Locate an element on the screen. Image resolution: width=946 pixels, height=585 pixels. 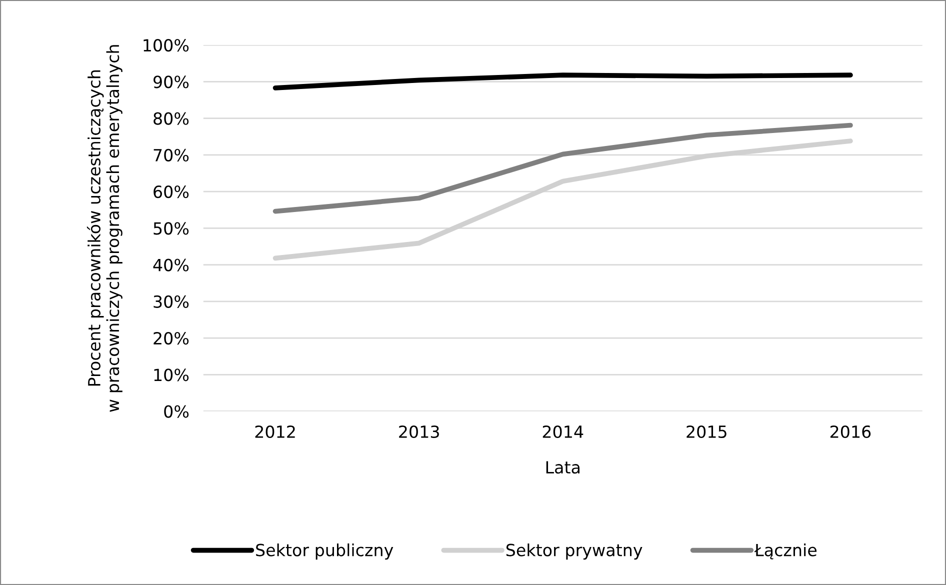
y-tick-label: 20% is located at coordinates (171, 338).